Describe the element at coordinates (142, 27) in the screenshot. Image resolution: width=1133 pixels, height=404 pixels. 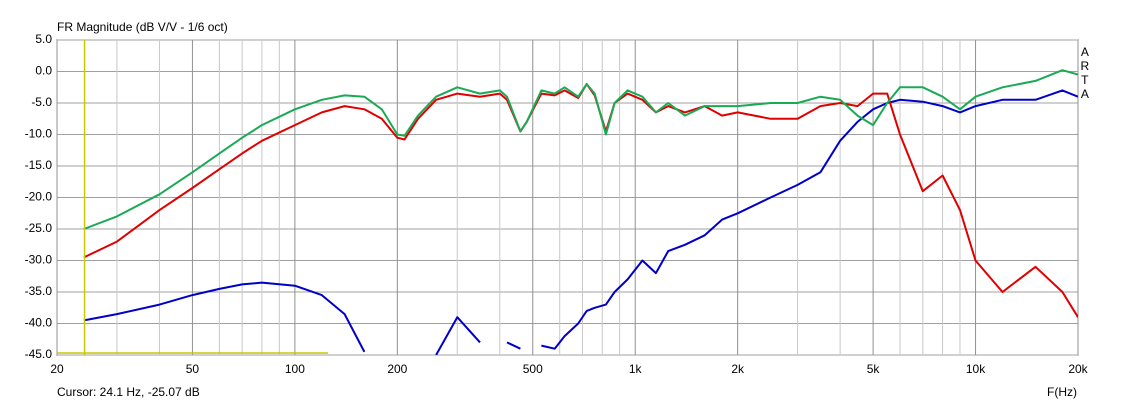
I see `chart-title: FR Magnitude (dB V/V - 1/6 oct)` at that location.